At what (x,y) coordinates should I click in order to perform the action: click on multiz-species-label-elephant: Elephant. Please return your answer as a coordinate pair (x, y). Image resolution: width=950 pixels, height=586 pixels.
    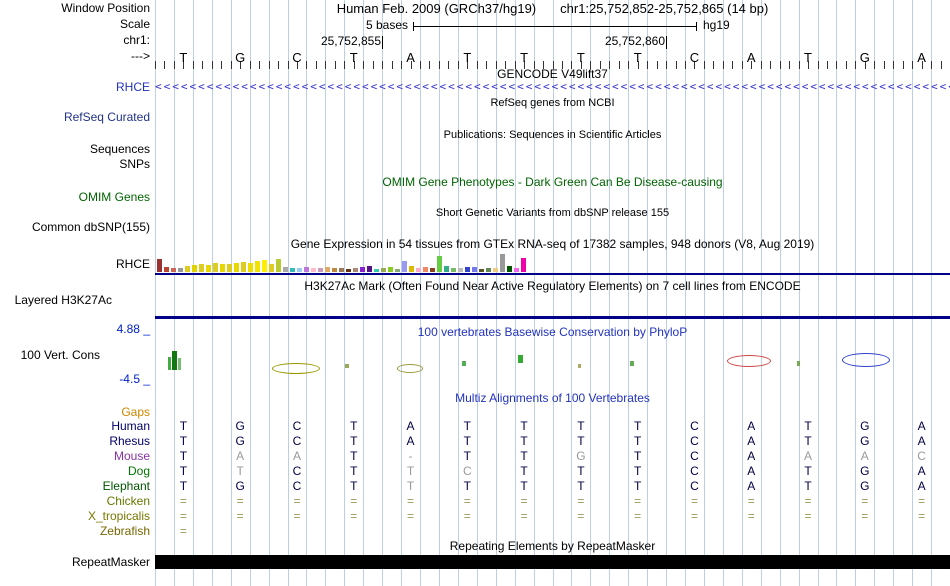
    Looking at the image, I should click on (126, 486).